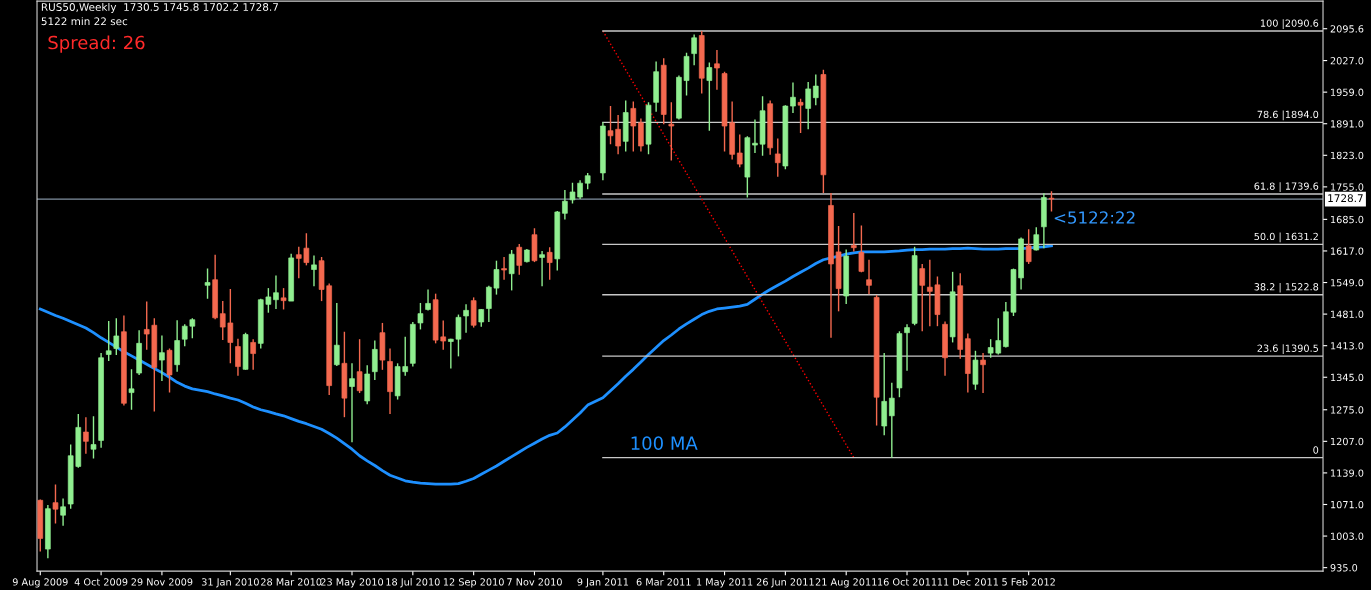 This screenshot has height=590, width=1371. Describe the element at coordinates (1347, 155) in the screenshot. I see `y-tick-label: 1823.0` at that location.